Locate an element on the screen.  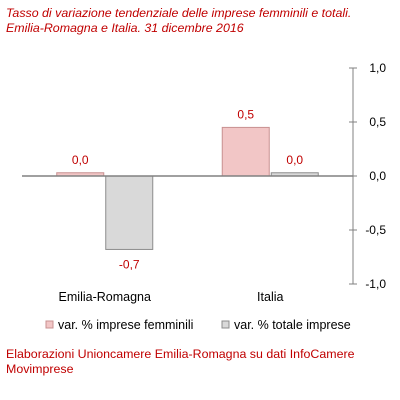
y-tick-label: 1,0 is located at coordinates (377, 68).